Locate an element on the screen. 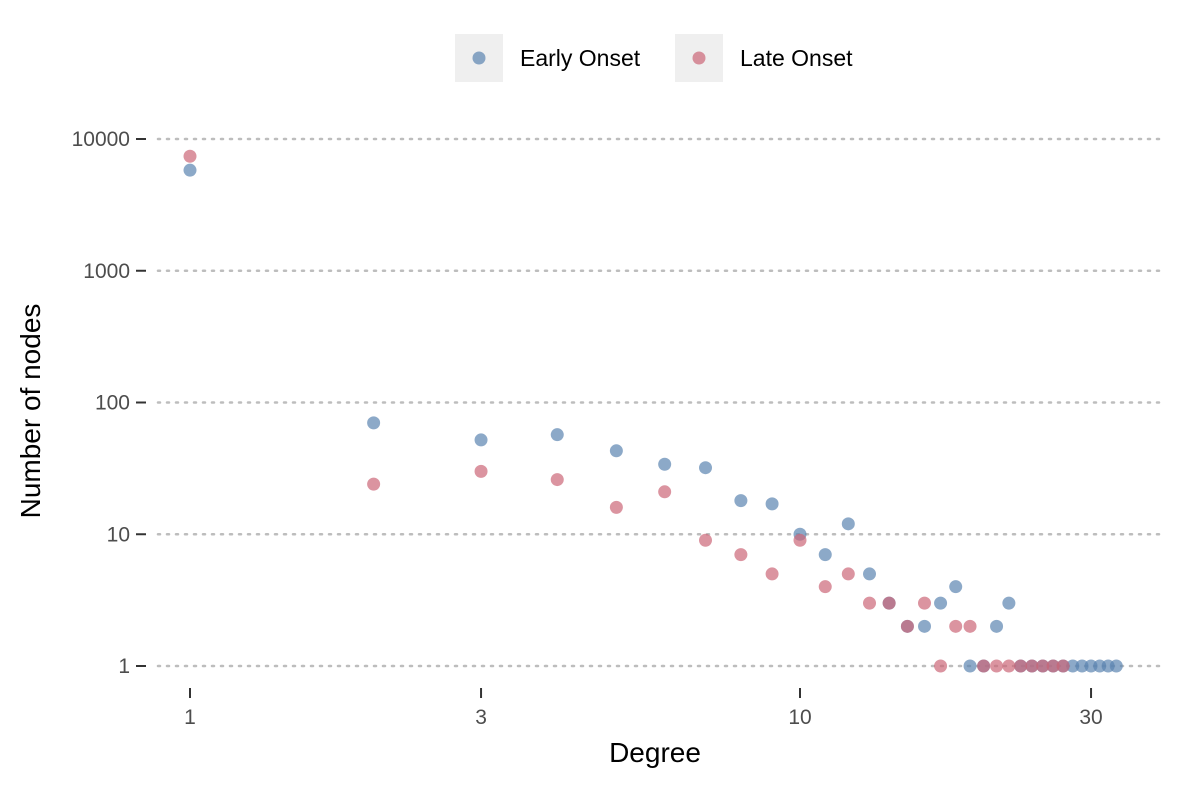 The height and width of the screenshot is (787, 1181). x-axis: 1 3 10 30 is located at coordinates (643, 708).